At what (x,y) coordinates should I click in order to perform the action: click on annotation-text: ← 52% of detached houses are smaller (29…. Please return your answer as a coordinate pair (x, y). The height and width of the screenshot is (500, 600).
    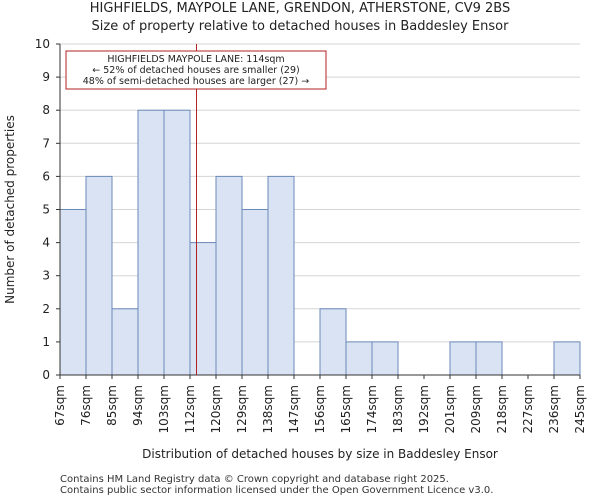
    Looking at the image, I should click on (195, 70).